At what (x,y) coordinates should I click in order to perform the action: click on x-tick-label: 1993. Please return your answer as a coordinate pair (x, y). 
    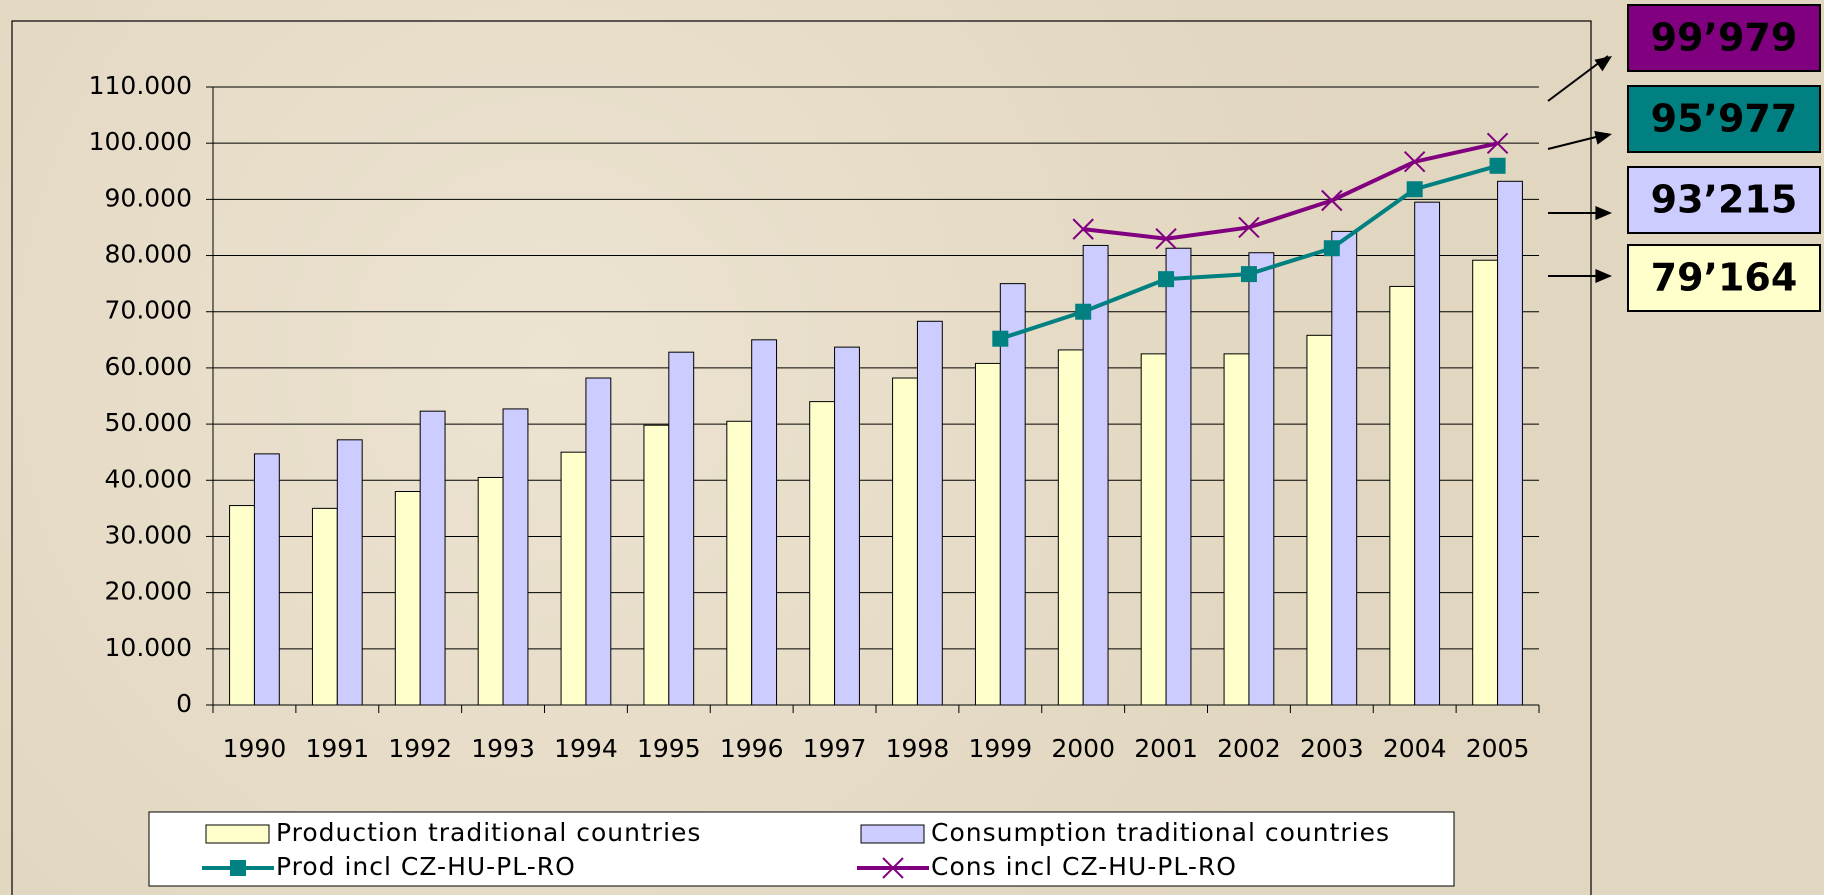
    Looking at the image, I should click on (503, 748).